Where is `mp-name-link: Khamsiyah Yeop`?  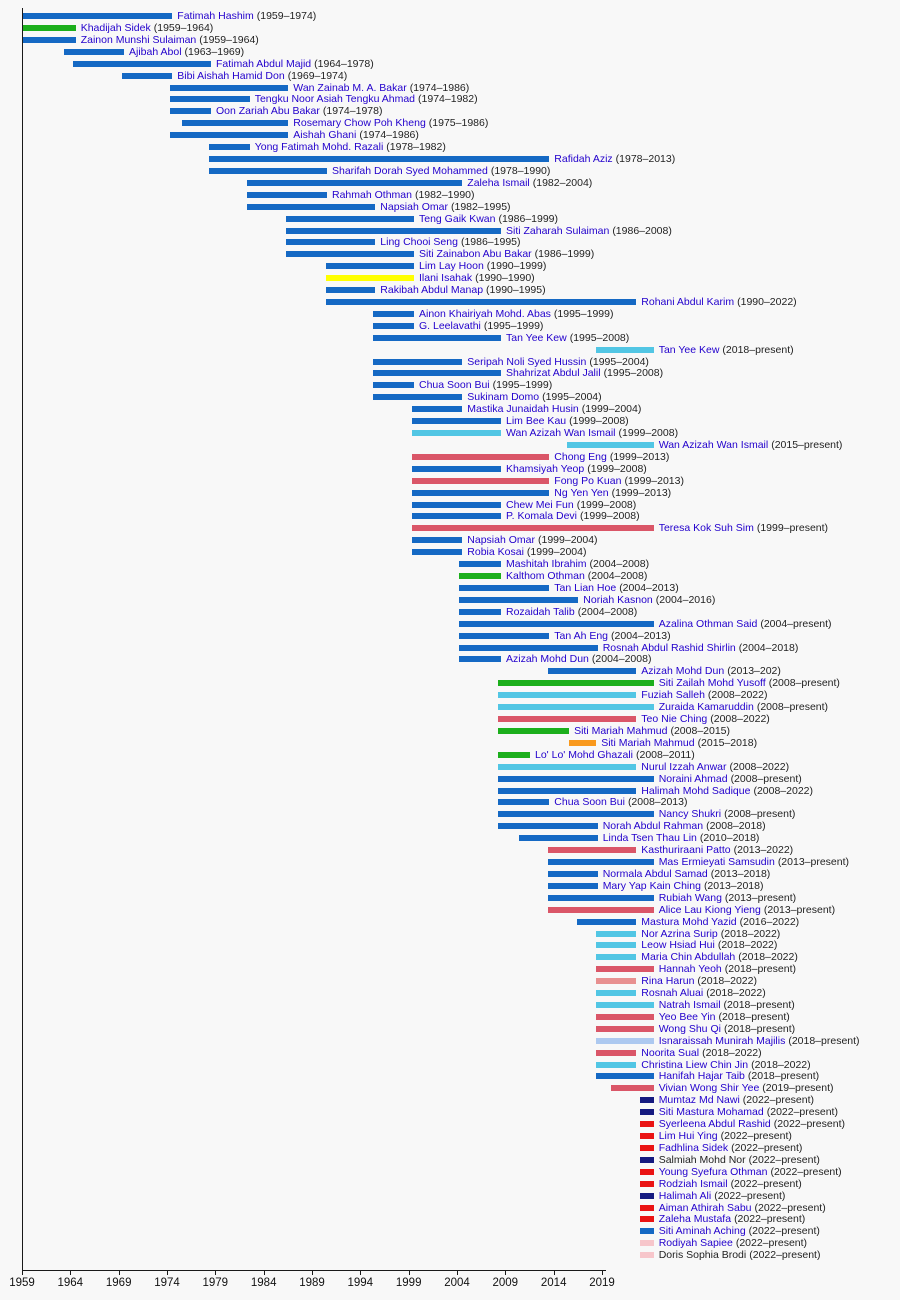
mp-name-link: Khamsiyah Yeop is located at coordinates (545, 468).